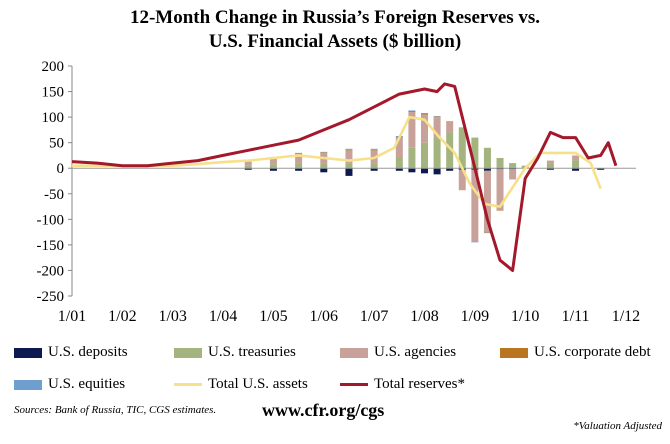 Image resolution: width=670 pixels, height=444 pixels. I want to click on legend-label: U.S. equities, so click(87, 384).